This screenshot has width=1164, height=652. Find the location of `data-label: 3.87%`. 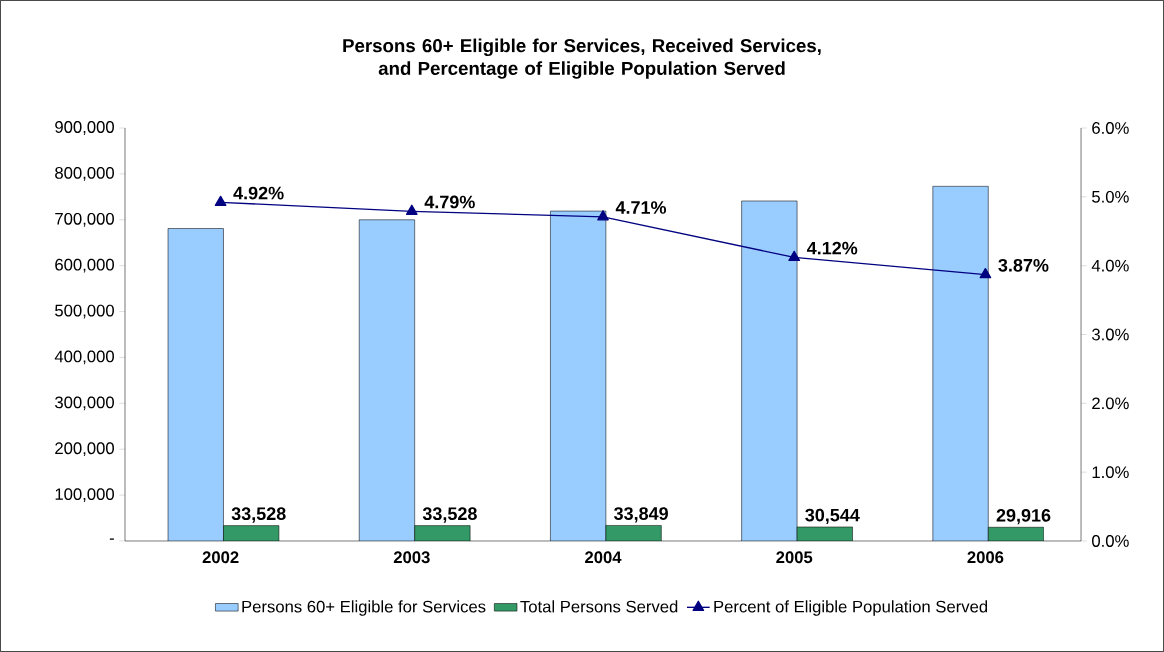

data-label: 3.87% is located at coordinates (1023, 265).